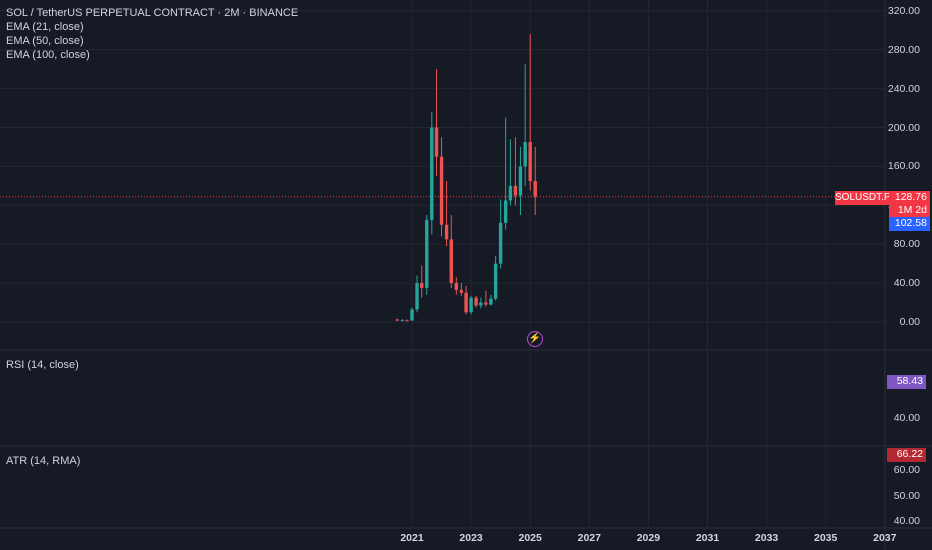 This screenshot has width=932, height=550. I want to click on price-tick-label: 280.00, so click(903, 49).